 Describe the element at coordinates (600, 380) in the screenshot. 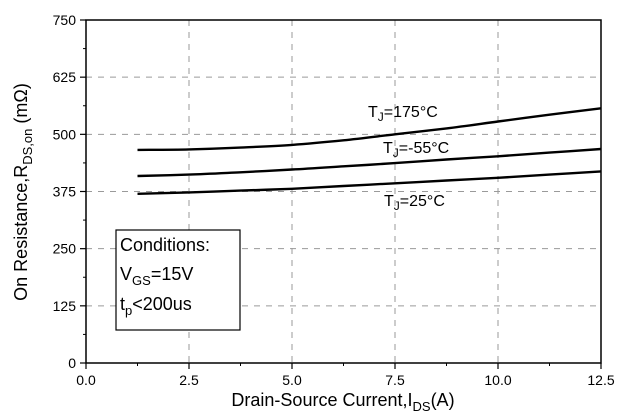

I see `x-tick-label: 12.5` at that location.